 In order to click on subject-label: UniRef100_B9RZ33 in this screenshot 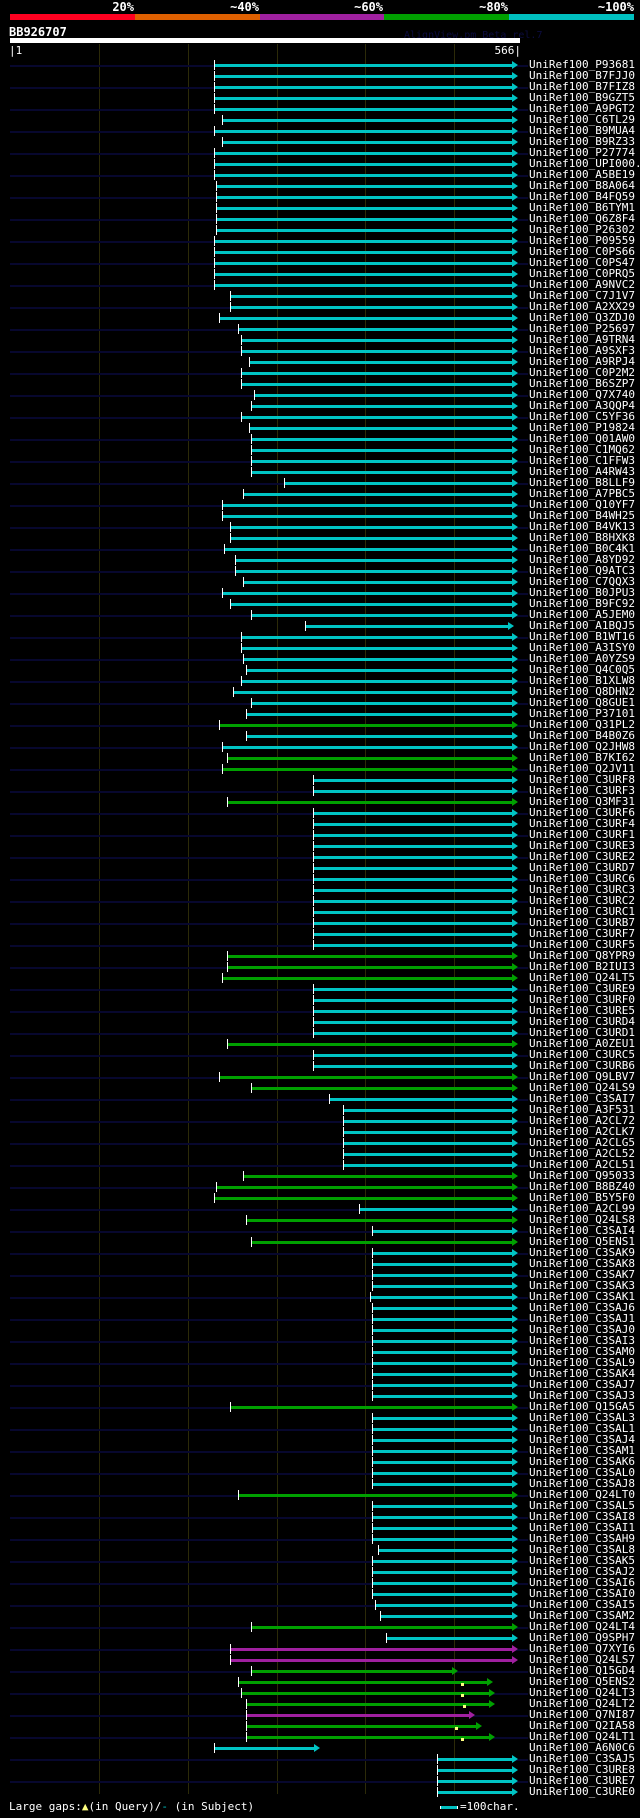, I will do `click(582, 141)`.